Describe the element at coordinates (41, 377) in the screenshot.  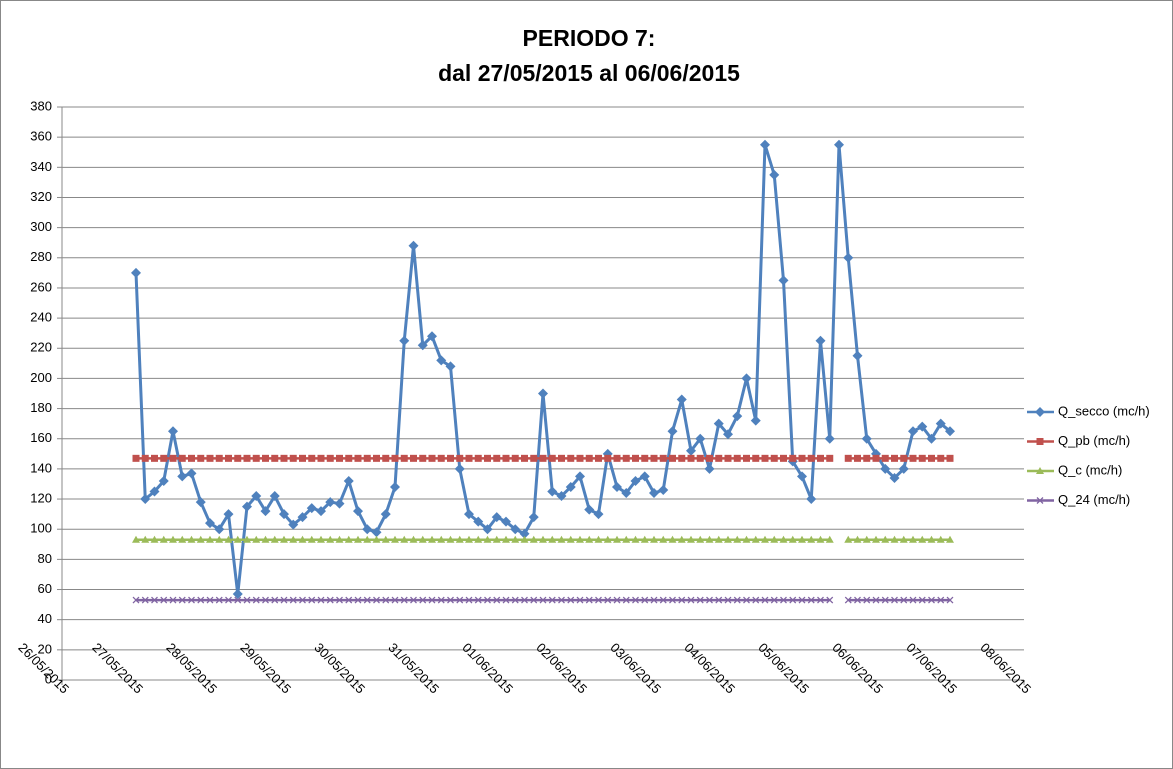
I see `y-tick-label: 200` at that location.